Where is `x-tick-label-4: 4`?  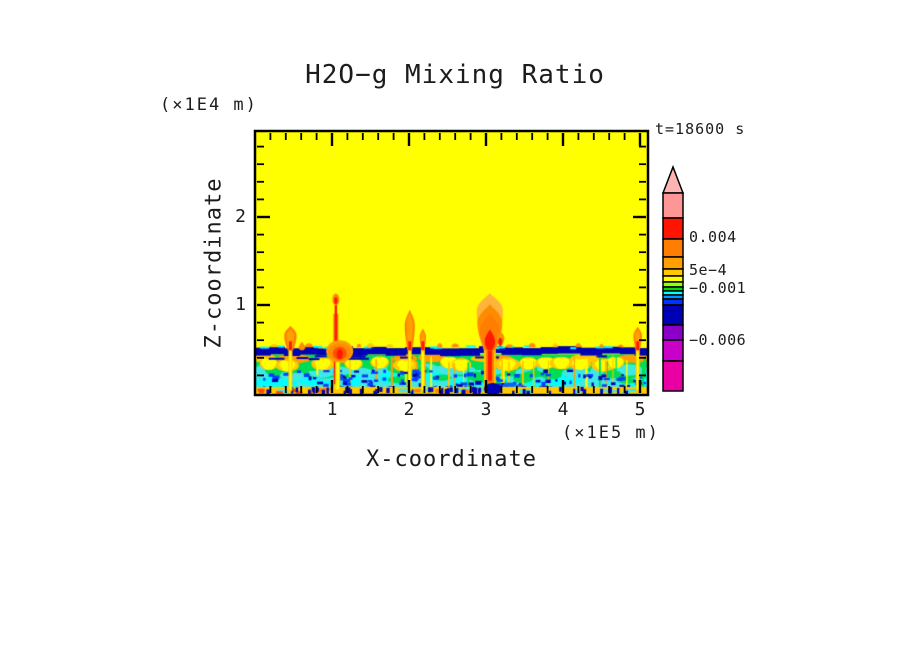
x-tick-label-4: 4 is located at coordinates (563, 409).